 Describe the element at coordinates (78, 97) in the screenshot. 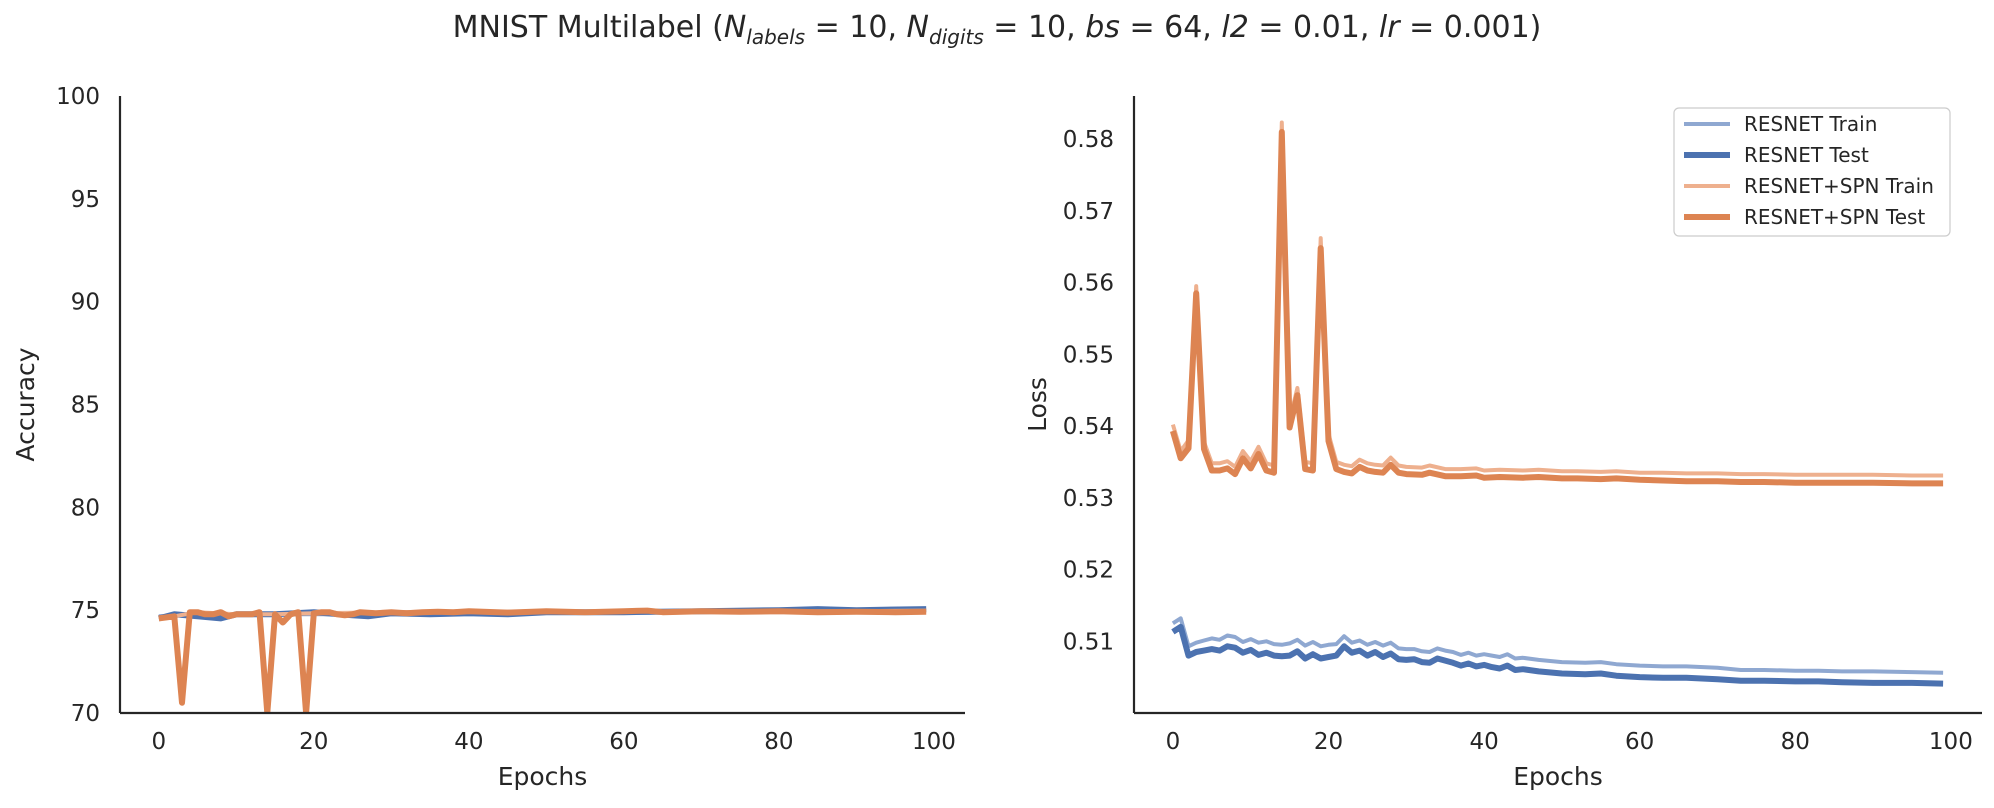

I see `y-tick-label: 100` at that location.